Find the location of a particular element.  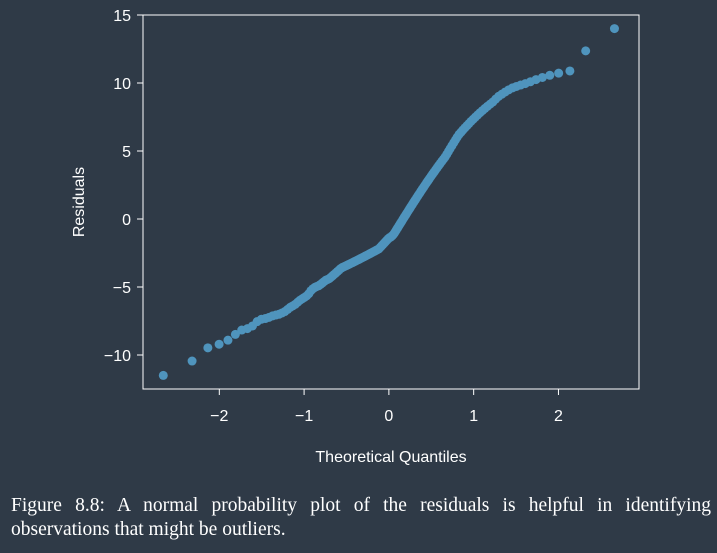

y-tick-label: −5 is located at coordinates (122, 288).